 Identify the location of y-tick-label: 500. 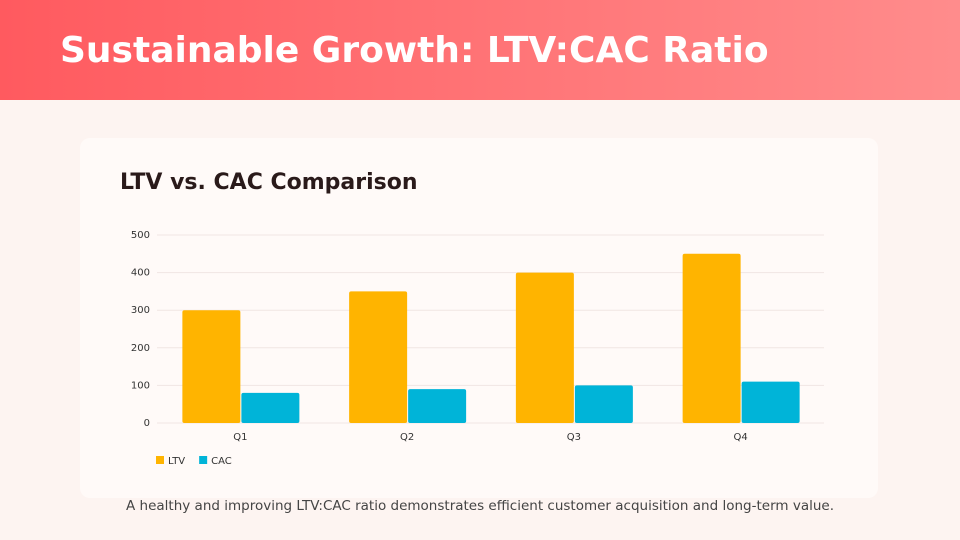
(140, 235).